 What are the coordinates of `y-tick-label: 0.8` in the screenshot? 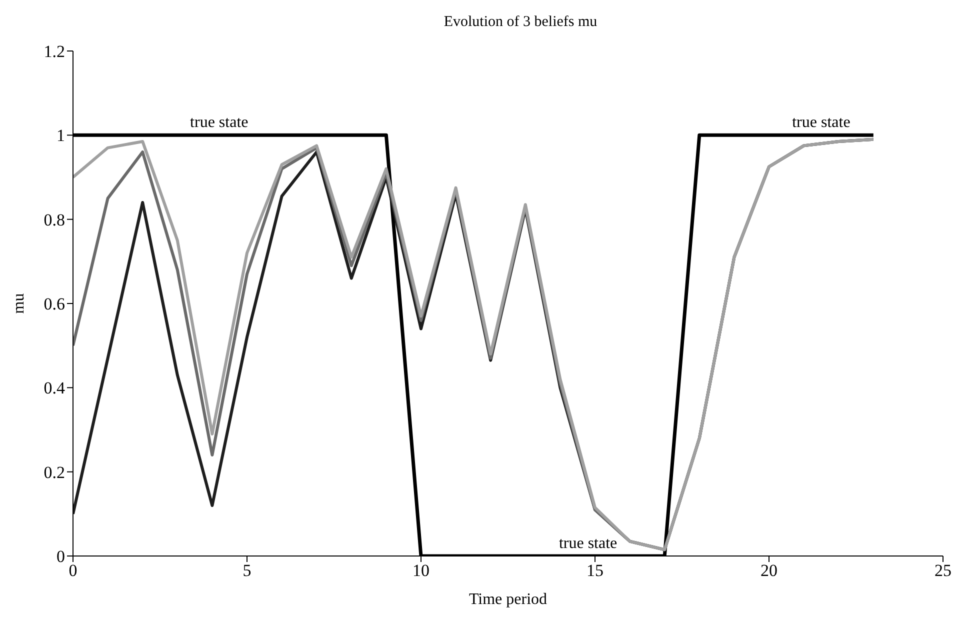 It's located at (54, 220).